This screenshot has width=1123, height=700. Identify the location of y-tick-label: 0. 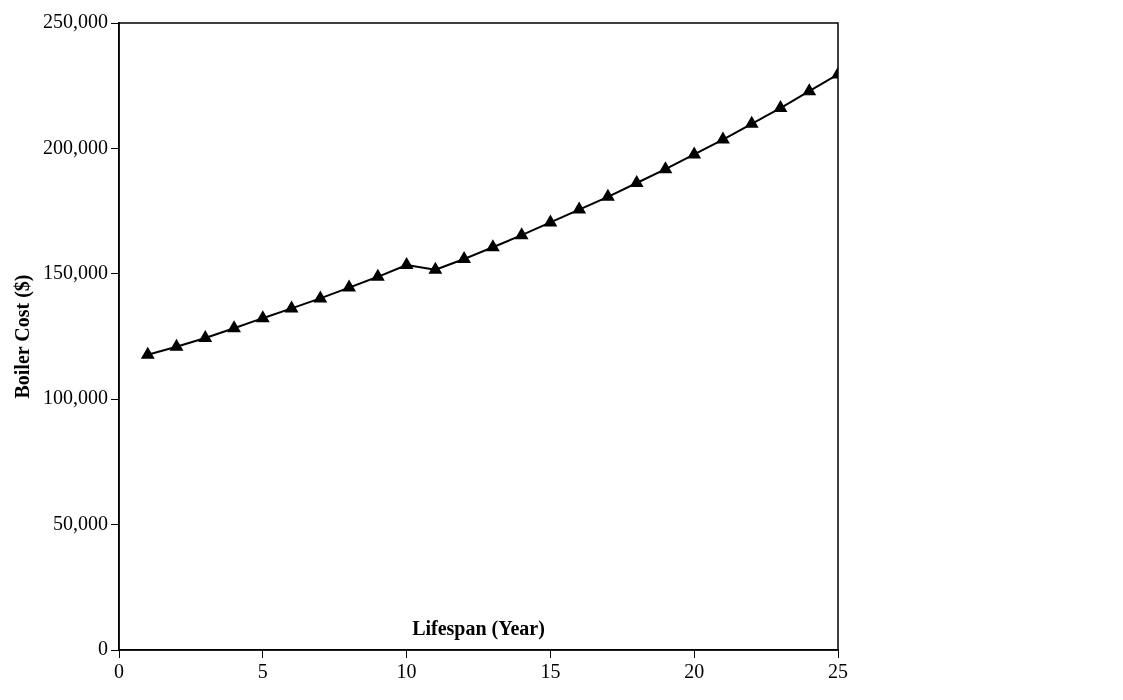
(103, 648).